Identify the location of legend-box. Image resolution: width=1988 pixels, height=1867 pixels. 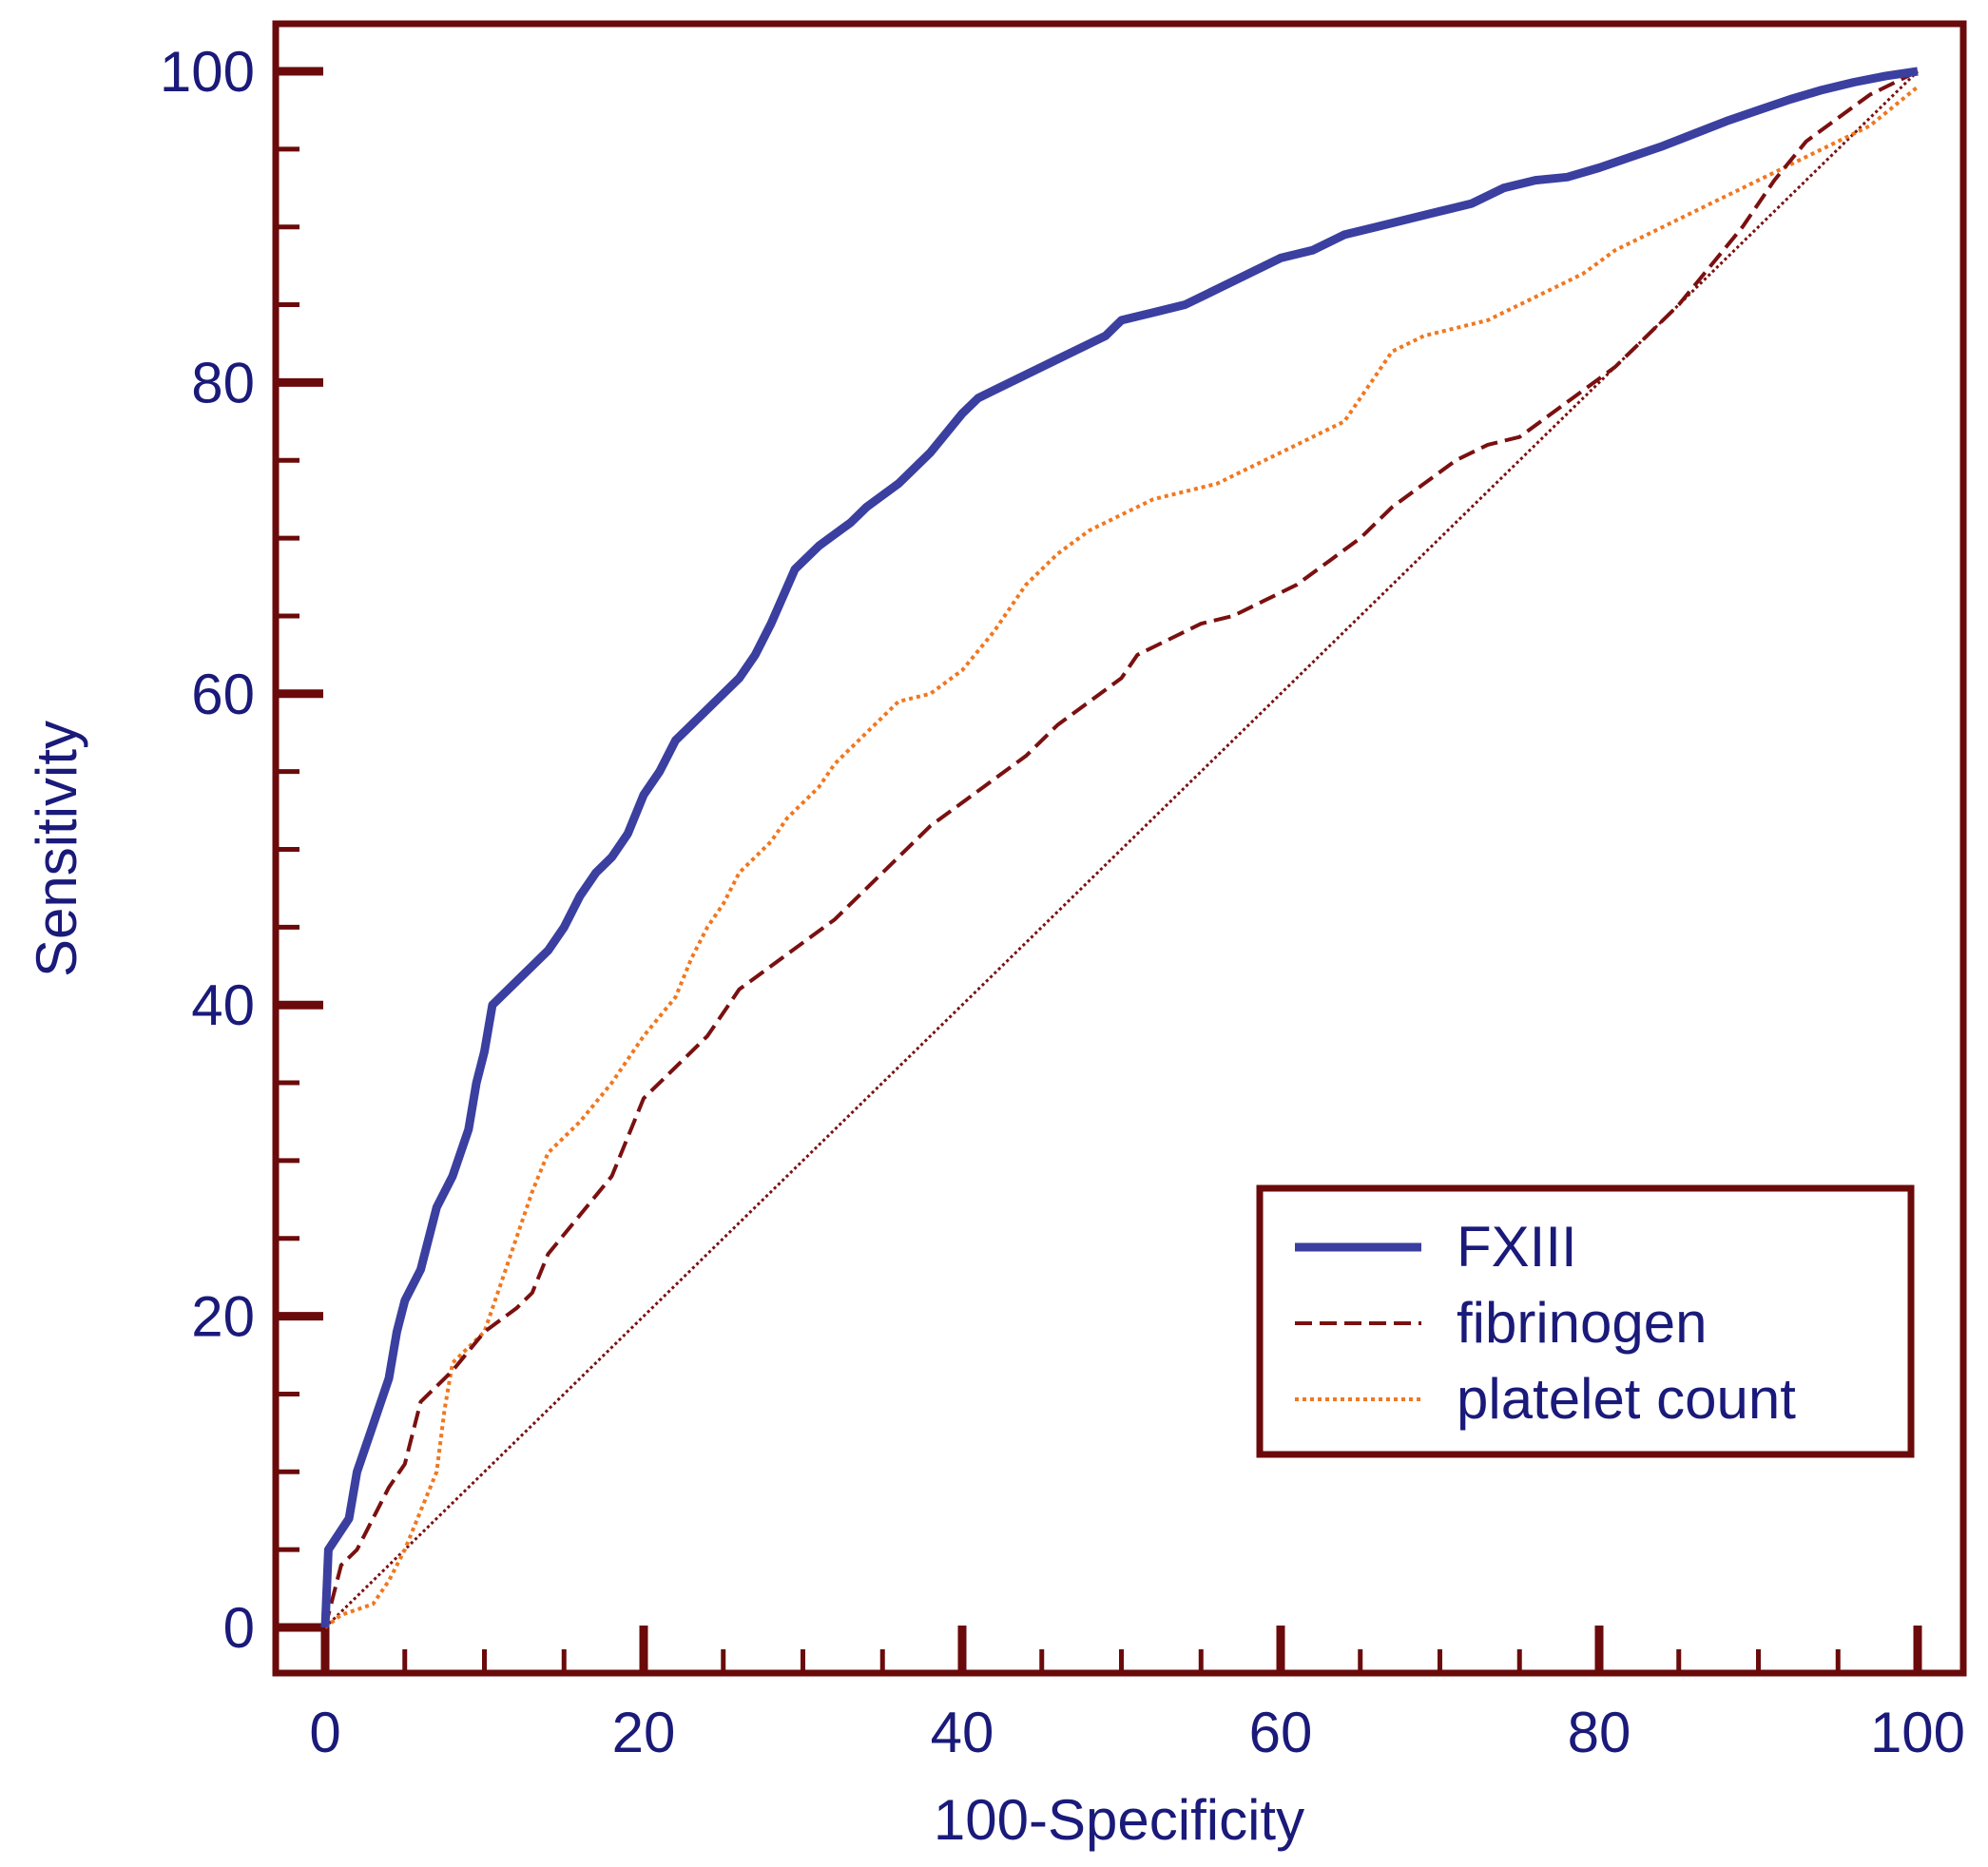
(1585, 1321).